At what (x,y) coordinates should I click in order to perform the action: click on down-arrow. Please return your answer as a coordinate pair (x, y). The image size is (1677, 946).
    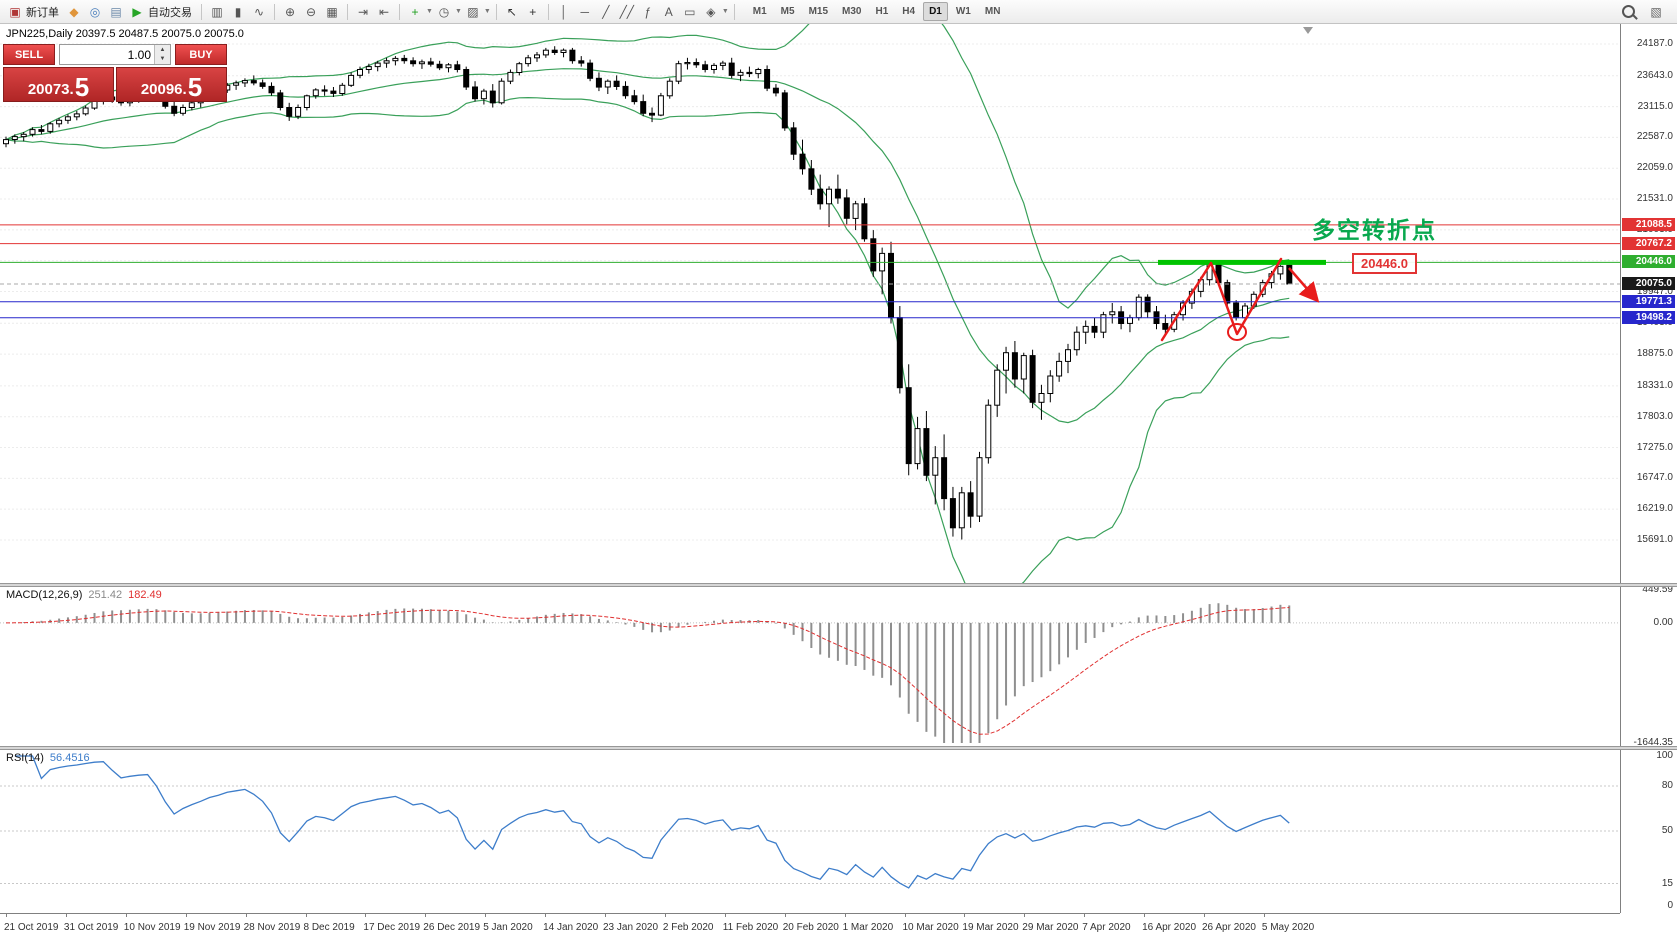
    Looking at the image, I should click on (1304, 285).